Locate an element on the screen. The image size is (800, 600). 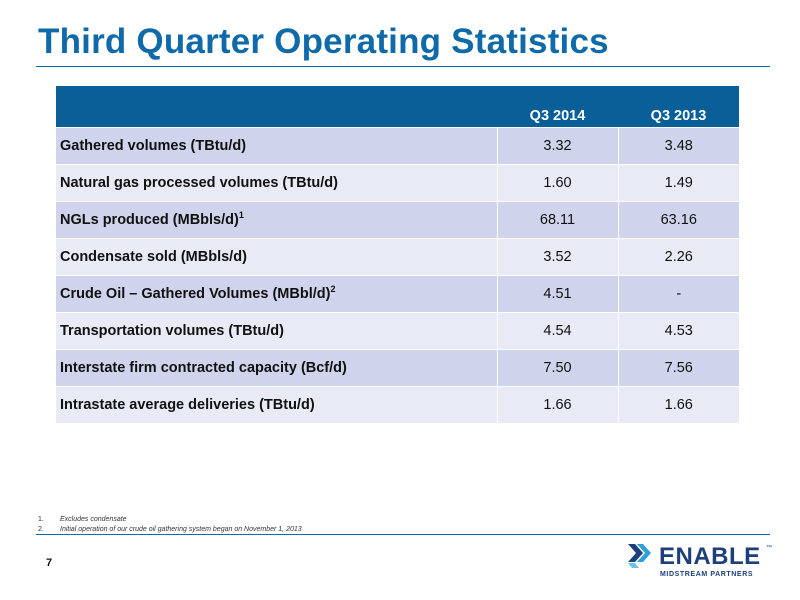
value-q3-2014: 1.60 is located at coordinates (557, 183).